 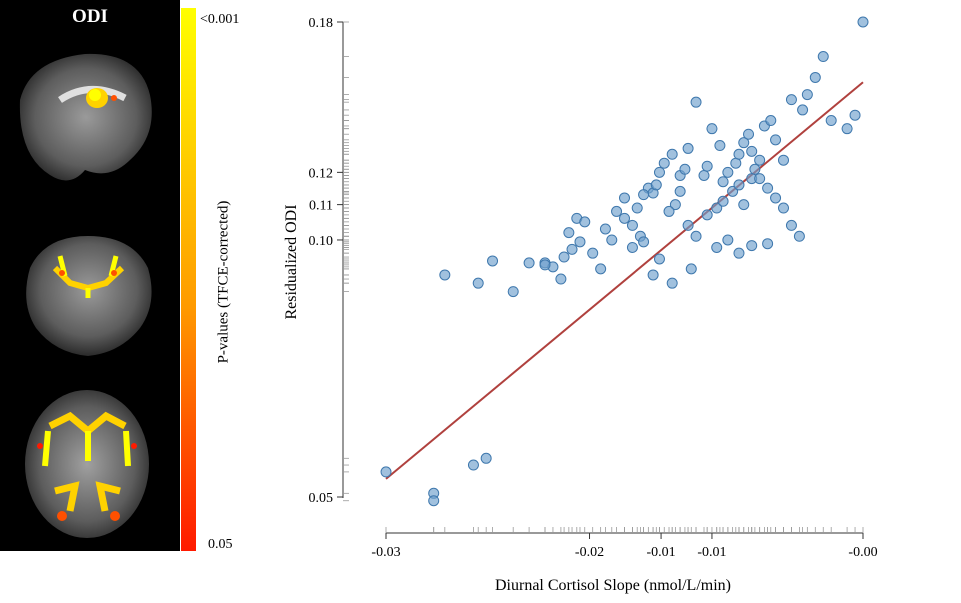 What do you see at coordinates (90, 16) in the screenshot?
I see `panel-title: ODI` at bounding box center [90, 16].